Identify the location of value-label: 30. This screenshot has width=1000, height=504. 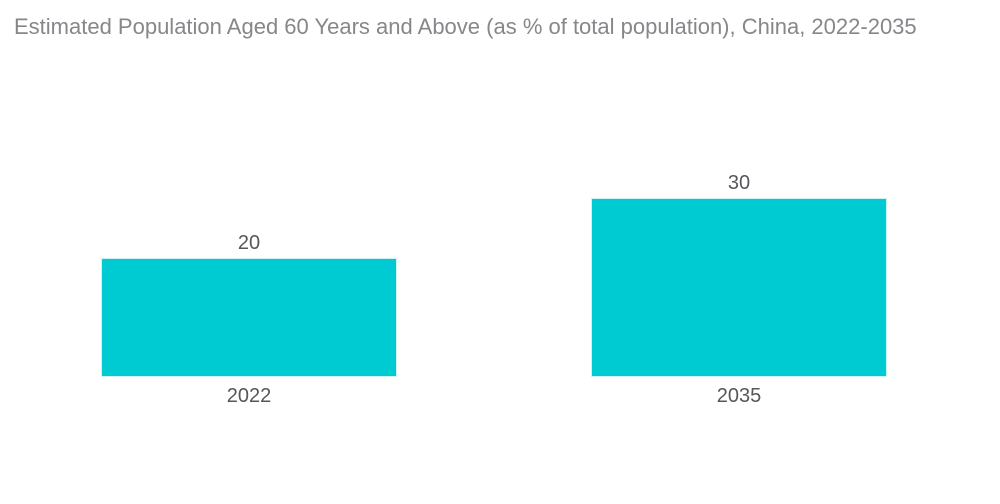
(739, 183).